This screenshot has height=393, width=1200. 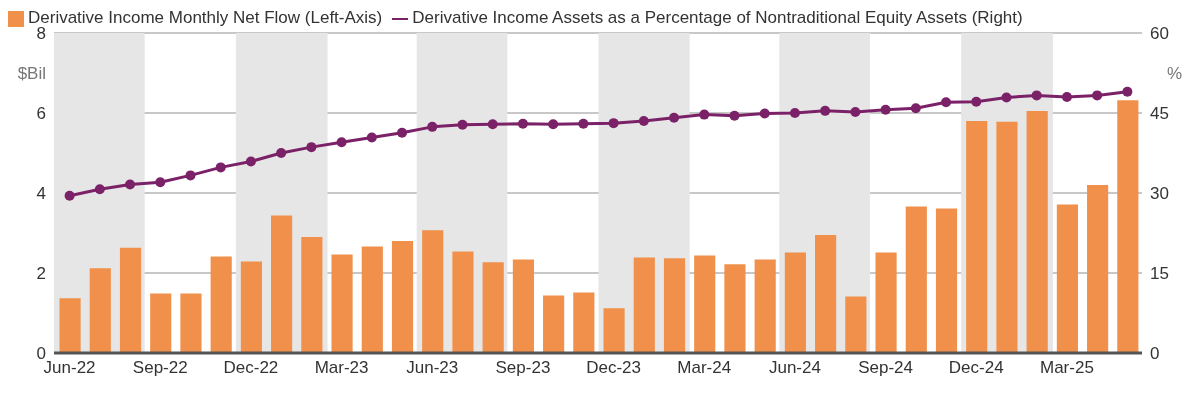 I want to click on y-tick-label: 6, so click(x=41, y=114).